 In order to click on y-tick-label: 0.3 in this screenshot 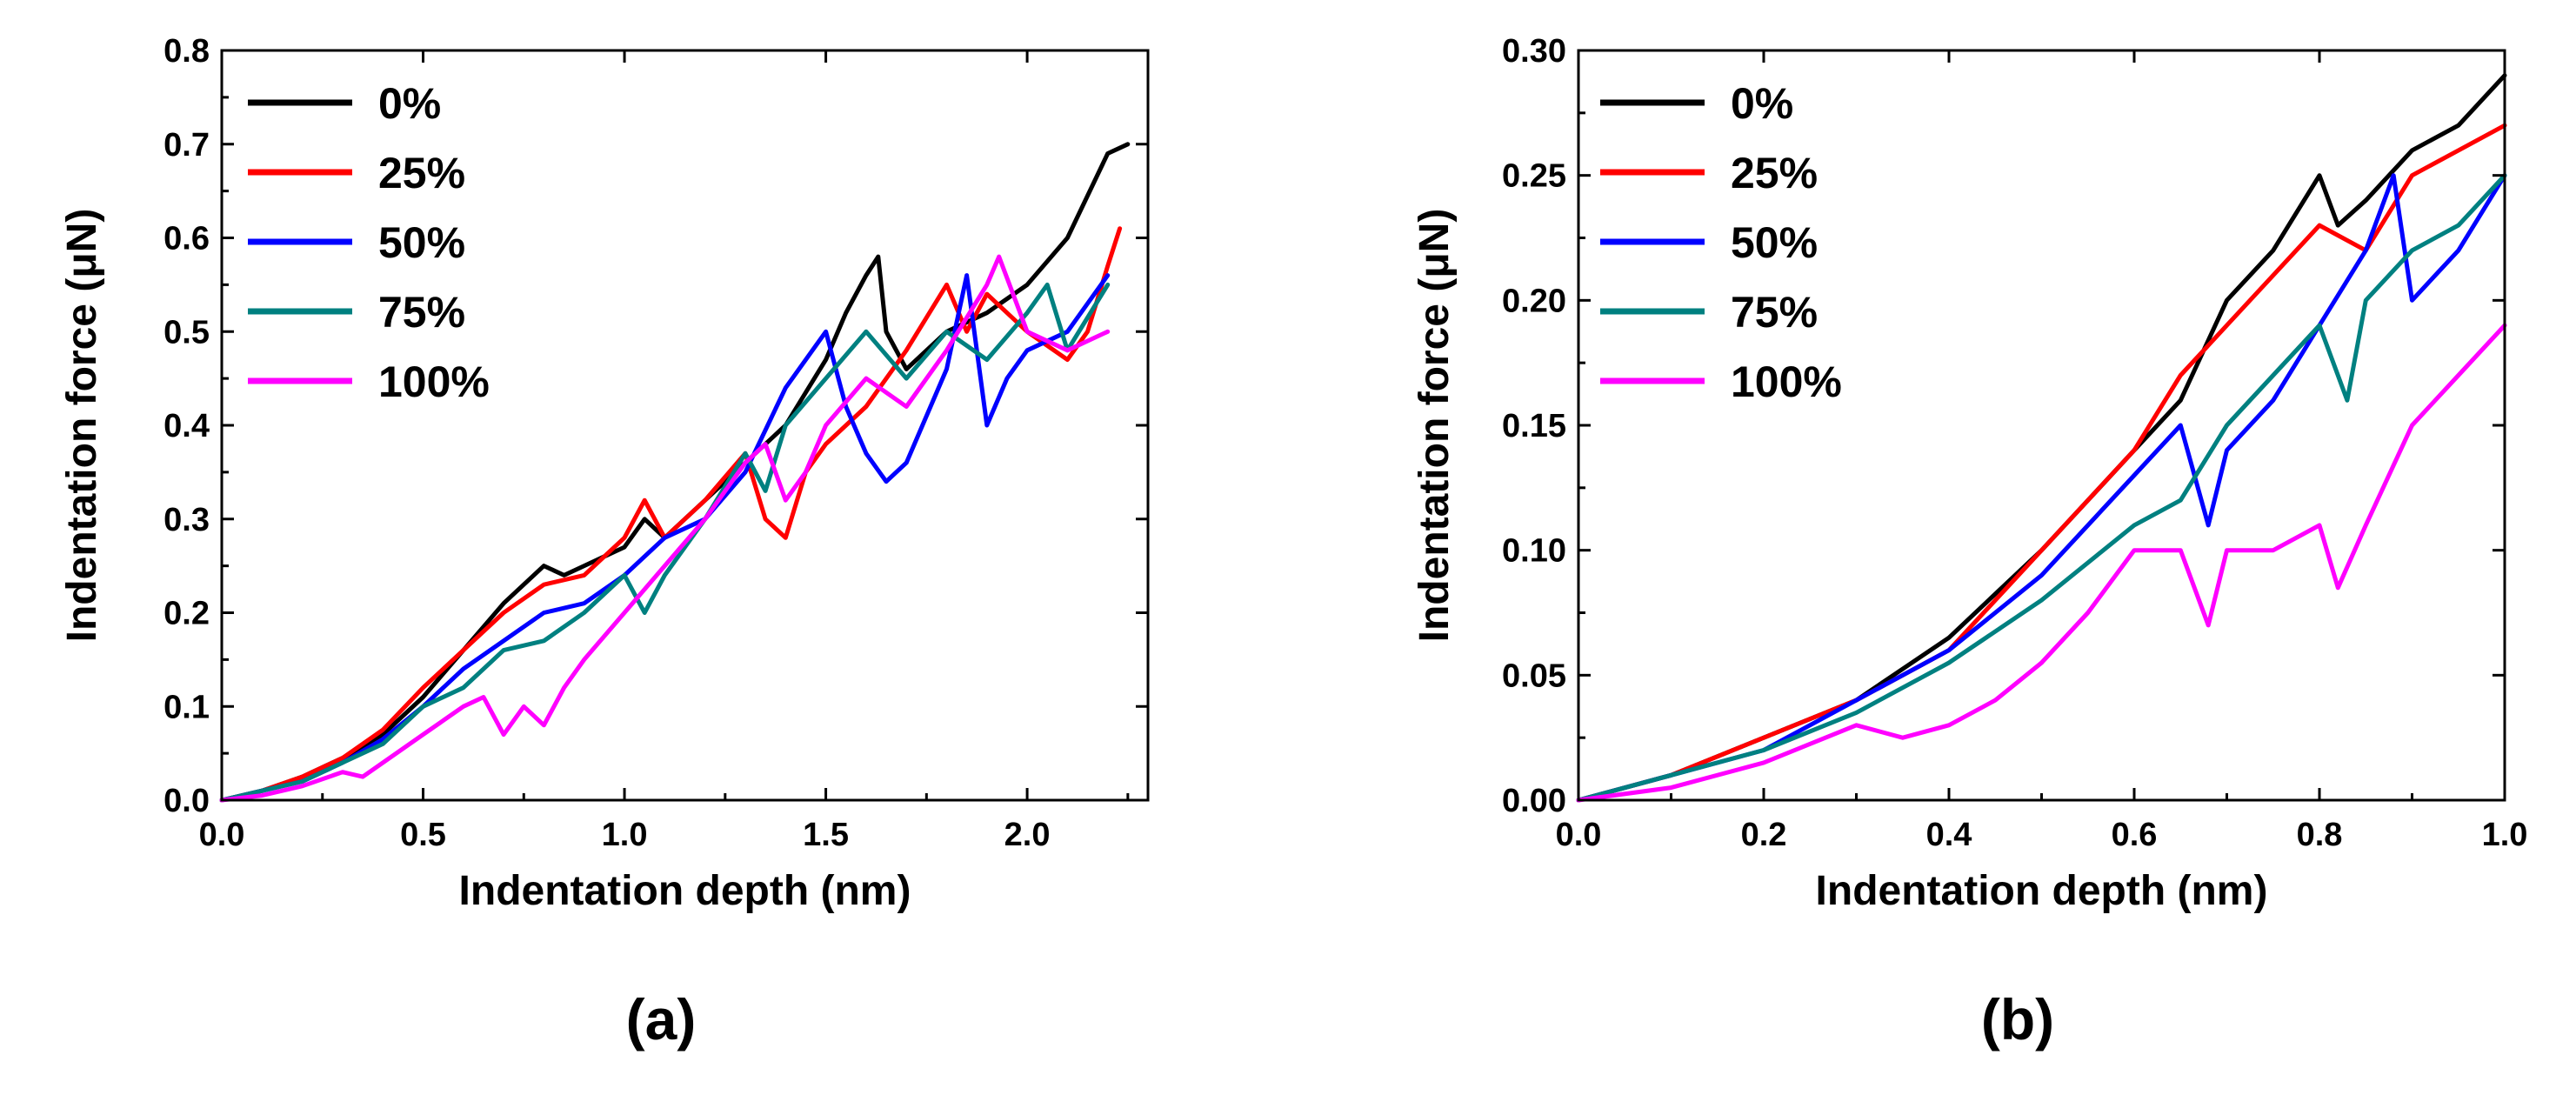, I will do `click(187, 520)`.